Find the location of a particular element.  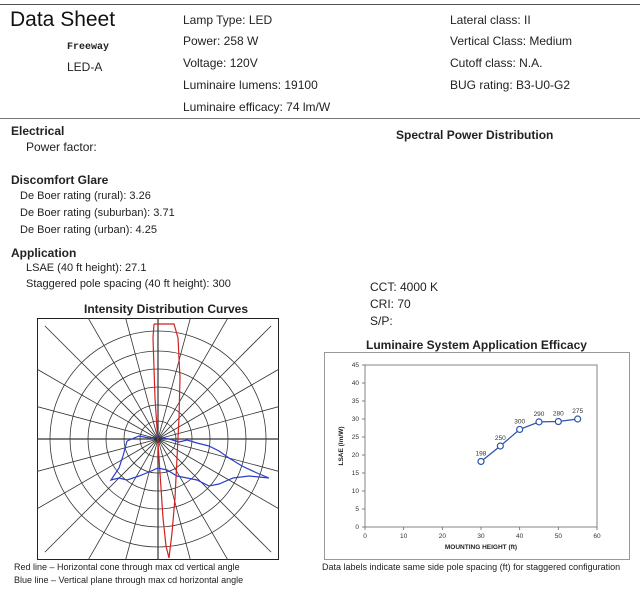

y-axis-label: LSAE (lm/W) is located at coordinates (341, 446).